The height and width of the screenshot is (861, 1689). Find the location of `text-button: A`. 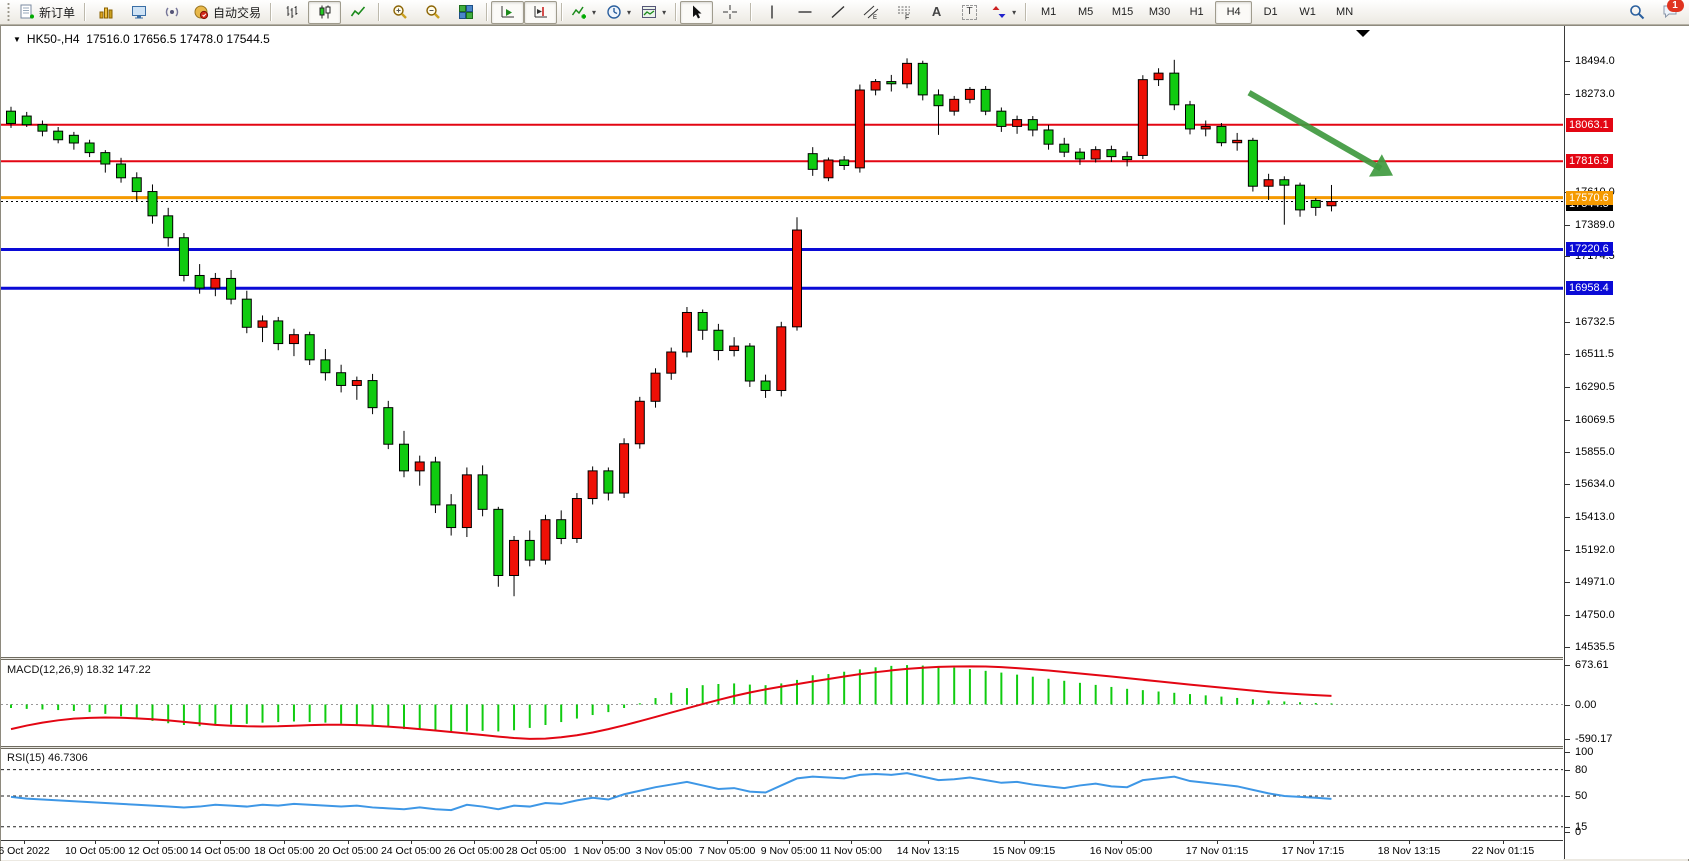

text-button: A is located at coordinates (936, 12).